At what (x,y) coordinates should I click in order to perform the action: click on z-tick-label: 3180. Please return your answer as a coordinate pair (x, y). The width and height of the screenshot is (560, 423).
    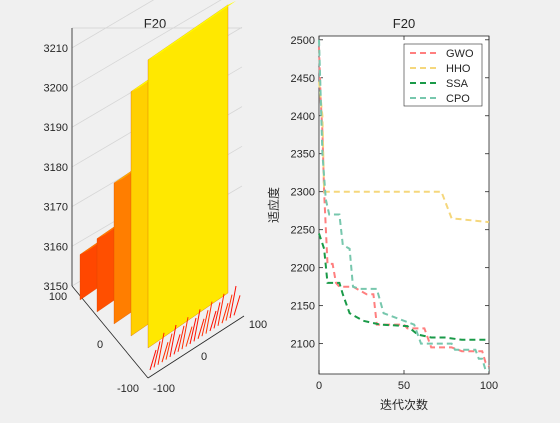
    Looking at the image, I should click on (56, 168).